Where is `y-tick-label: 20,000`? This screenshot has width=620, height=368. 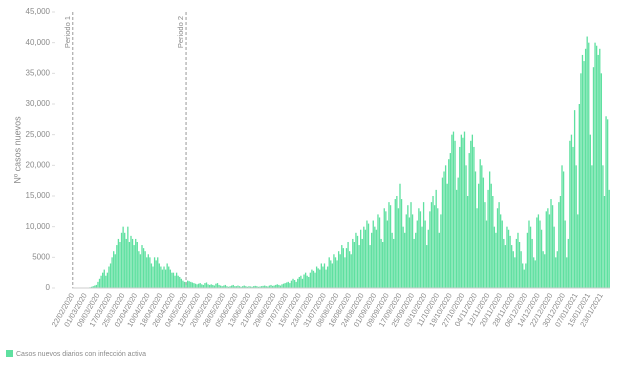 y-tick-label: 20,000 is located at coordinates (38, 164).